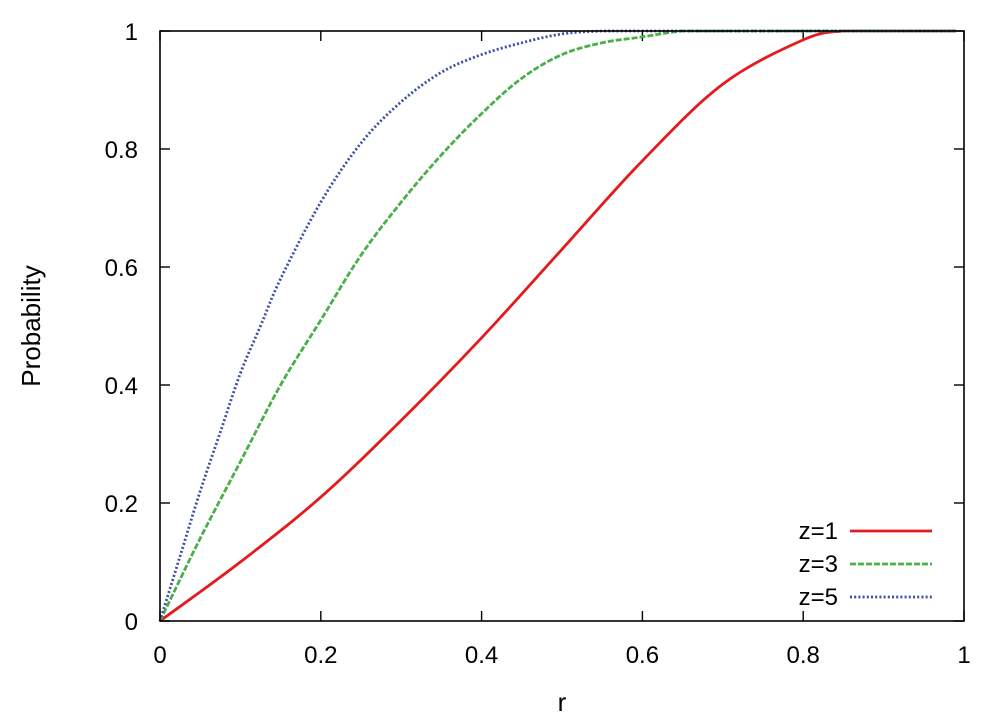 Image resolution: width=1000 pixels, height=723 pixels. Describe the element at coordinates (818, 564) in the screenshot. I see `legend-label: z=3` at that location.